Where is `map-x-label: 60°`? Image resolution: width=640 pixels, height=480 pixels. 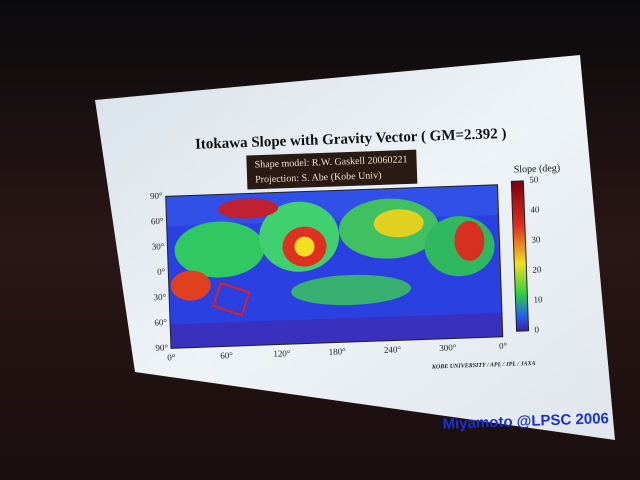
map-x-label: 60° is located at coordinates (226, 355).